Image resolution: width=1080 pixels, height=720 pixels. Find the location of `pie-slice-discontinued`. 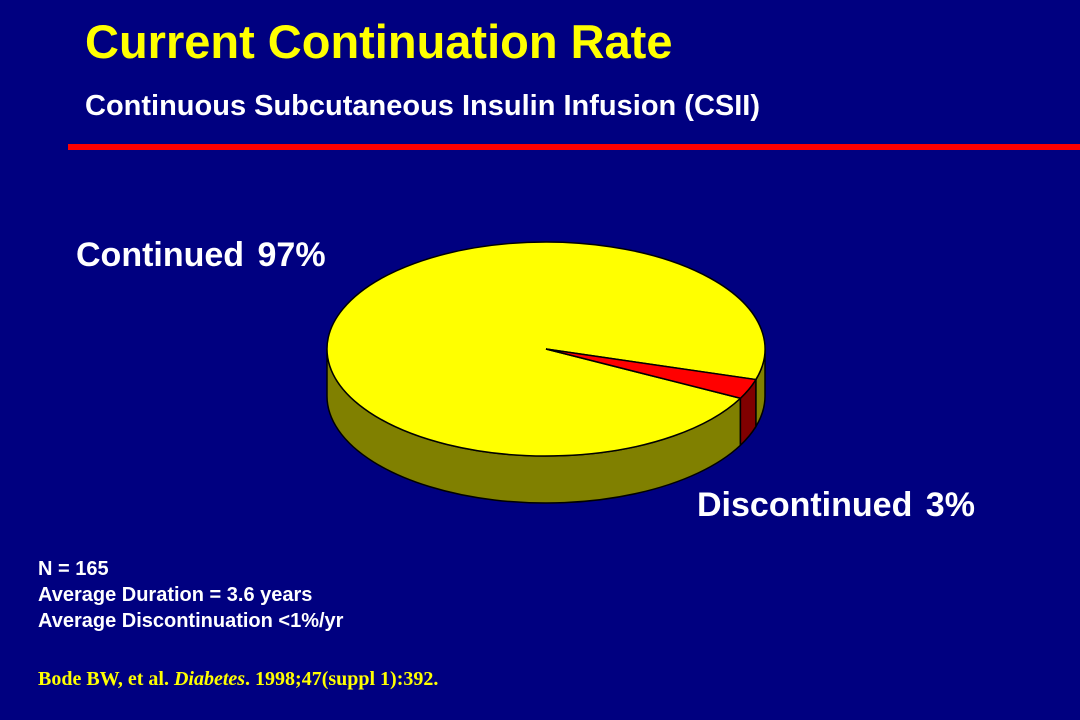

pie-slice-discontinued is located at coordinates (651, 374).